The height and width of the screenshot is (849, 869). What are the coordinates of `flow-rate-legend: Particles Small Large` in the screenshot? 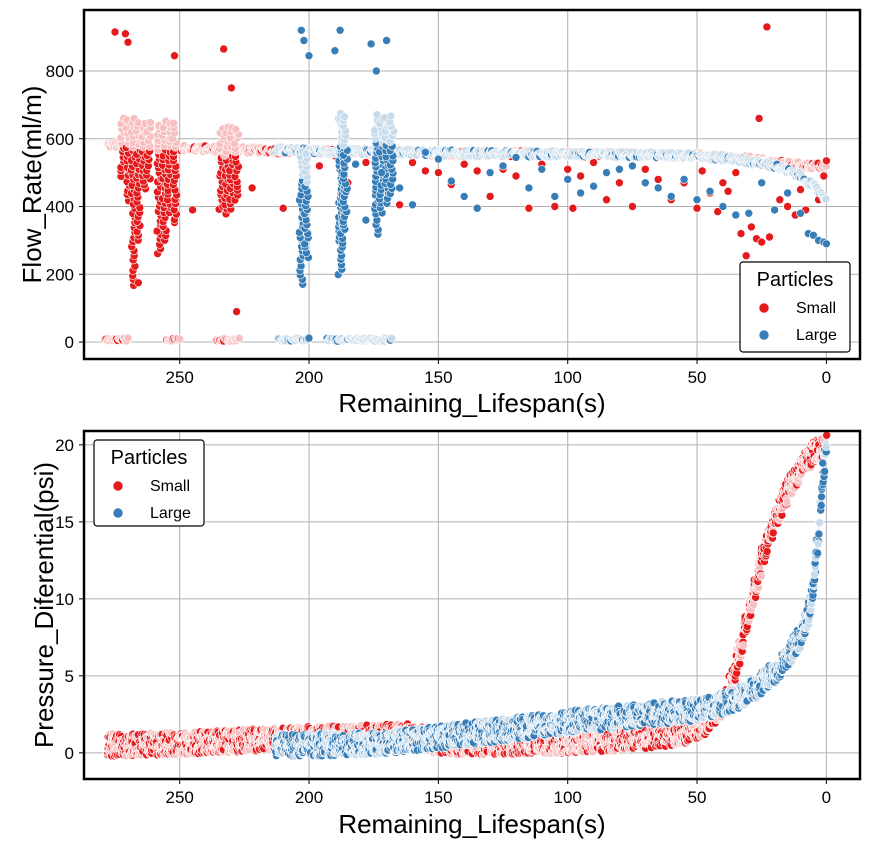 It's located at (795, 307).